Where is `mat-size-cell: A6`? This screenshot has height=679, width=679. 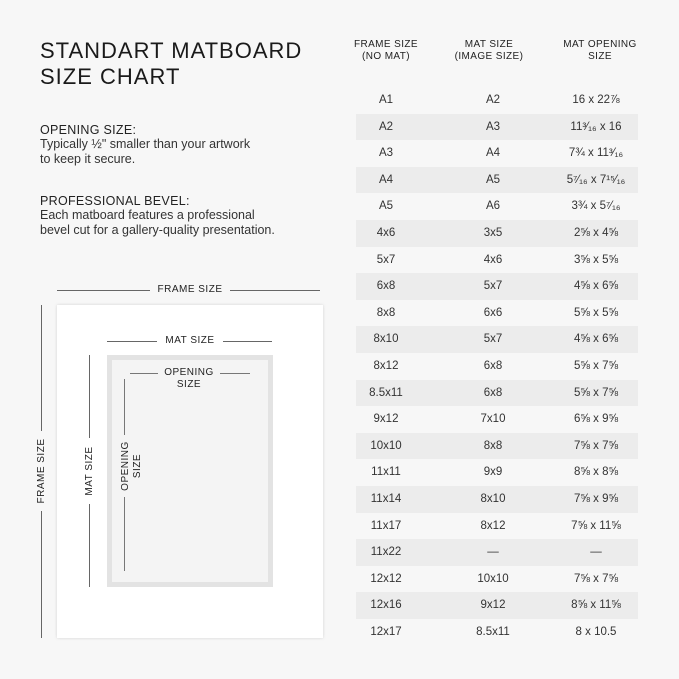 mat-size-cell: A6 is located at coordinates (493, 206).